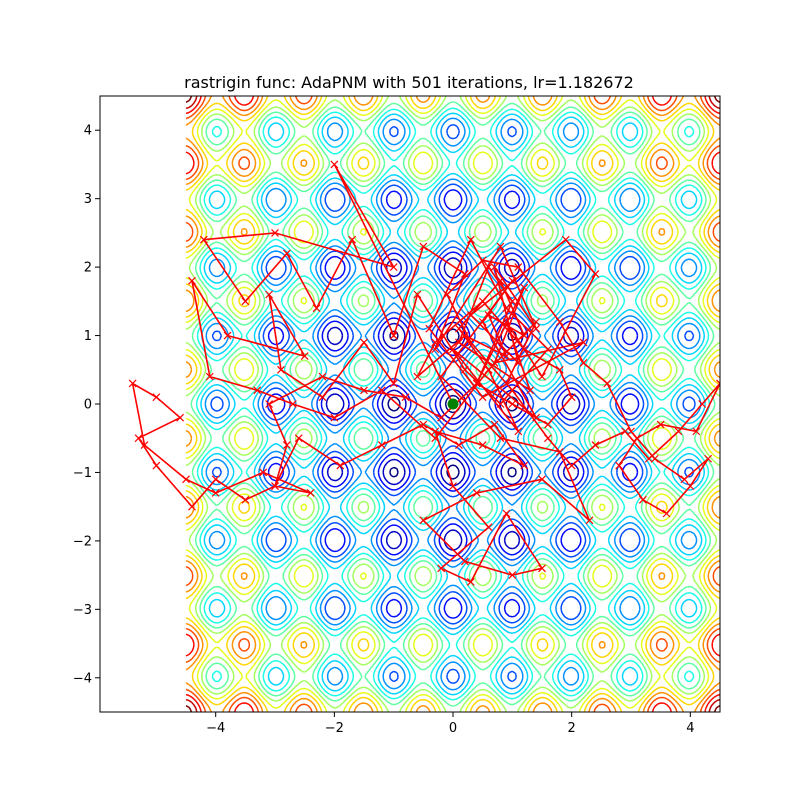  I want to click on y-tick-label: 4, so click(88, 131).